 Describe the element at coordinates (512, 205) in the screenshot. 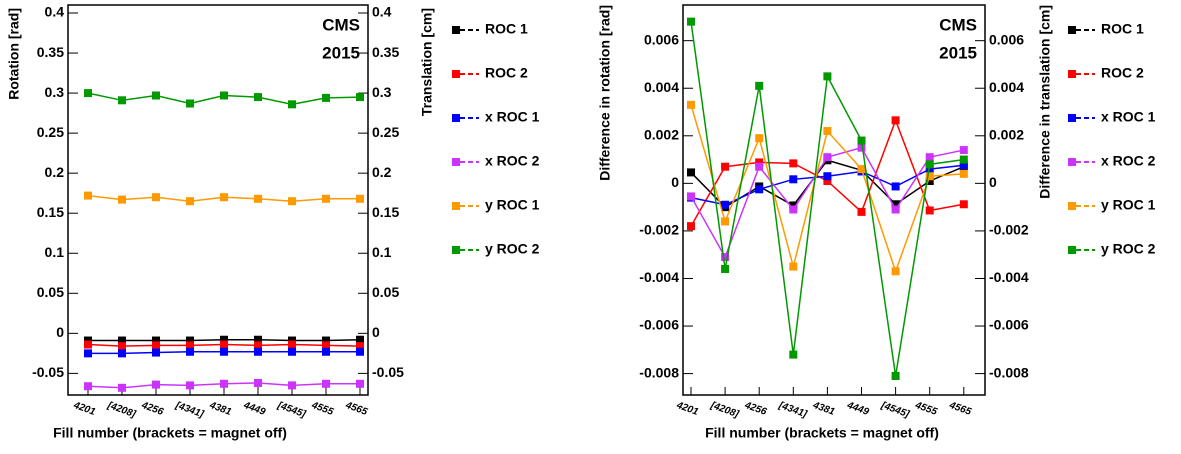

I see `legend-label: y ROC 1` at that location.